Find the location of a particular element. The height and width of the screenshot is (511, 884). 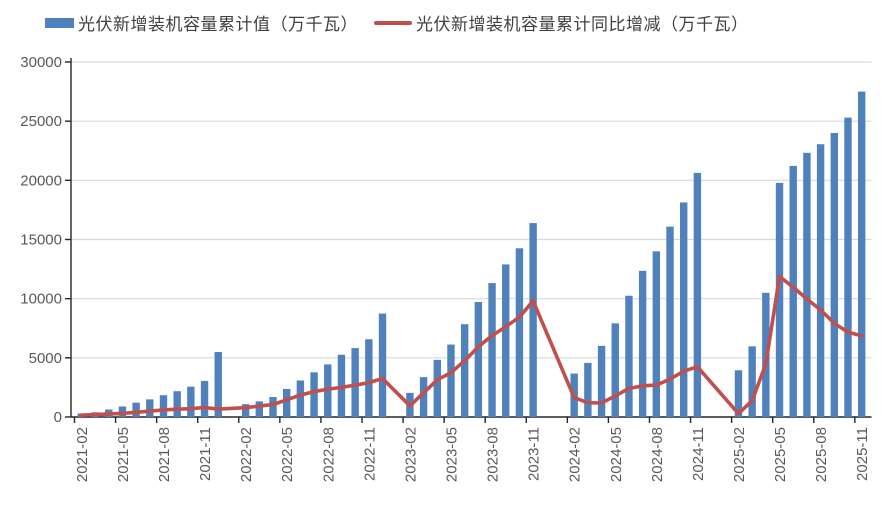

legend-item-cumulative-capacity: 光伏新增装机容量累计值（万千瓦） is located at coordinates (201, 22).